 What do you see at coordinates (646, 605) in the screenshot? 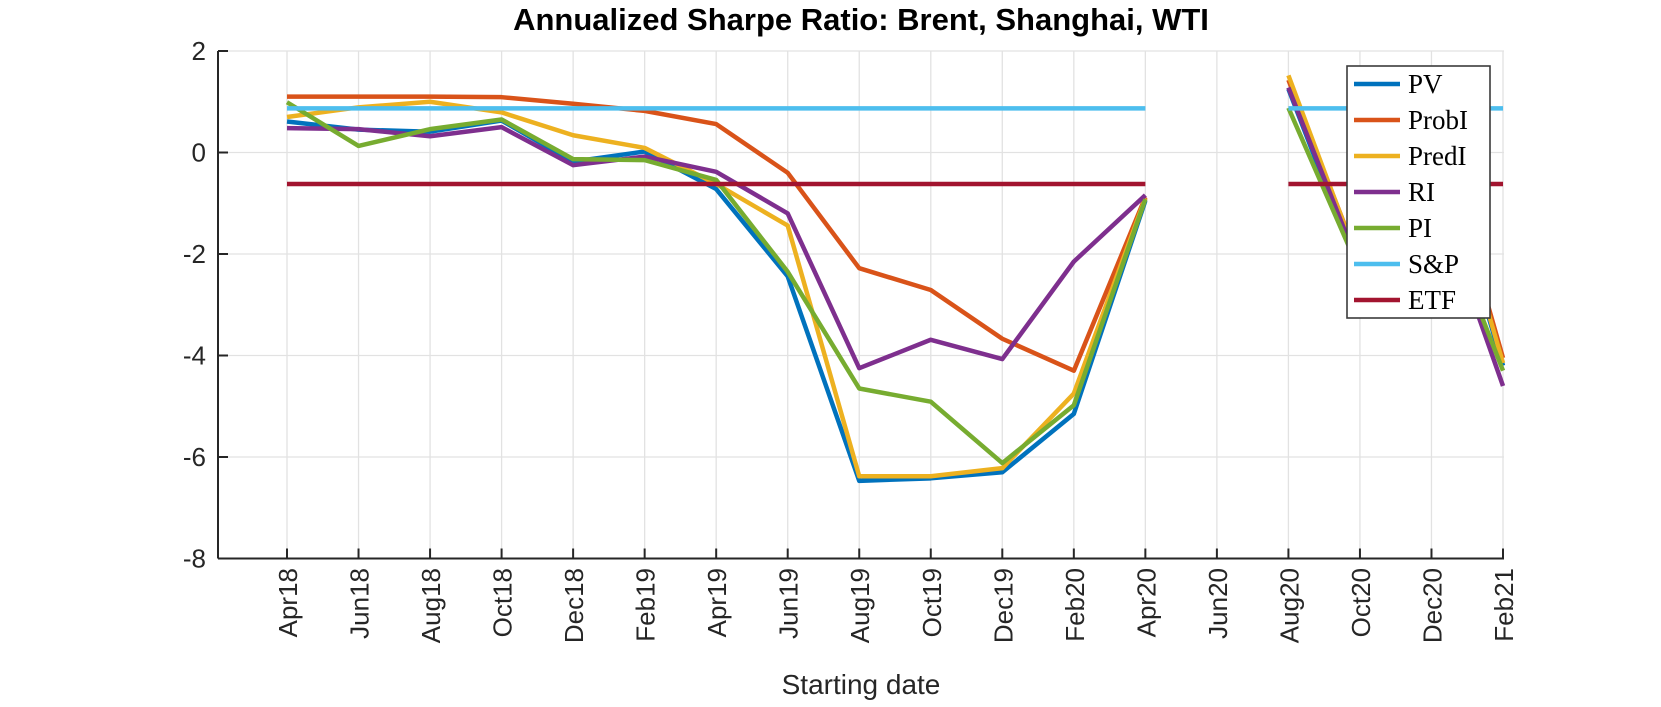
I see `x-tick-label: Feb19` at bounding box center [646, 605].